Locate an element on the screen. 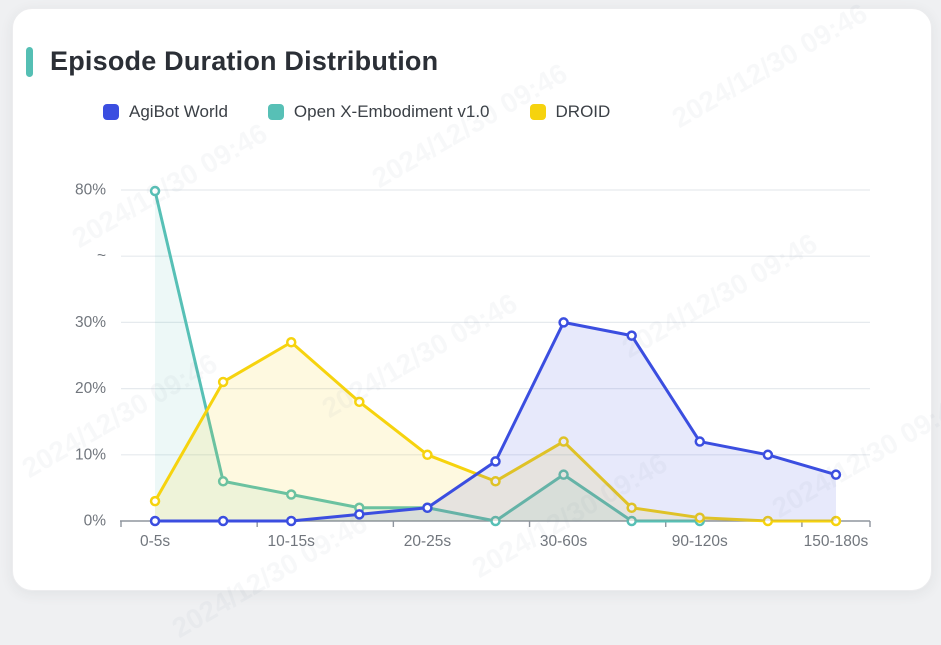 Image resolution: width=941 pixels, height=645 pixels. legend-label-droid: DROID is located at coordinates (583, 111).